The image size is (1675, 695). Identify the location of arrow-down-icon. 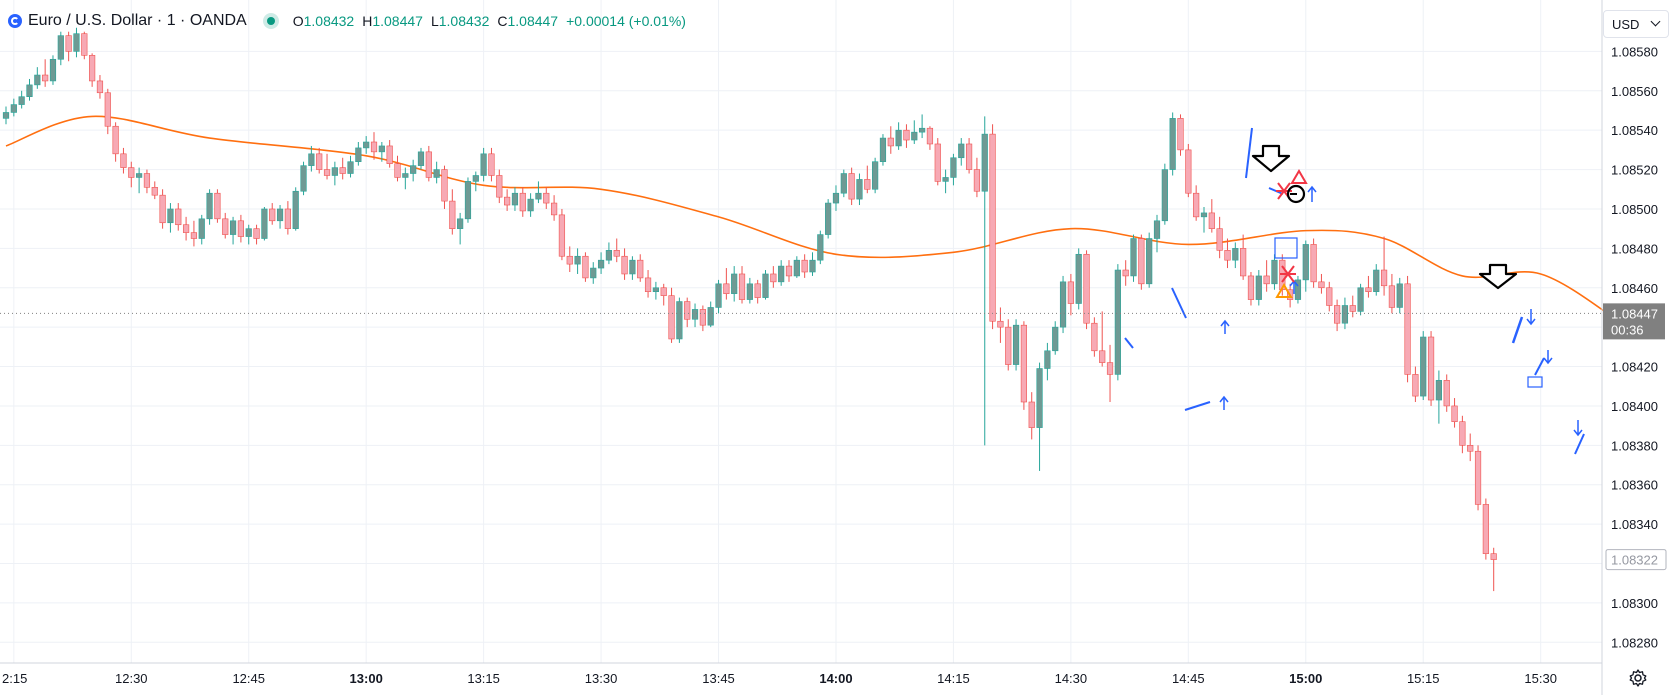
(1554, 373).